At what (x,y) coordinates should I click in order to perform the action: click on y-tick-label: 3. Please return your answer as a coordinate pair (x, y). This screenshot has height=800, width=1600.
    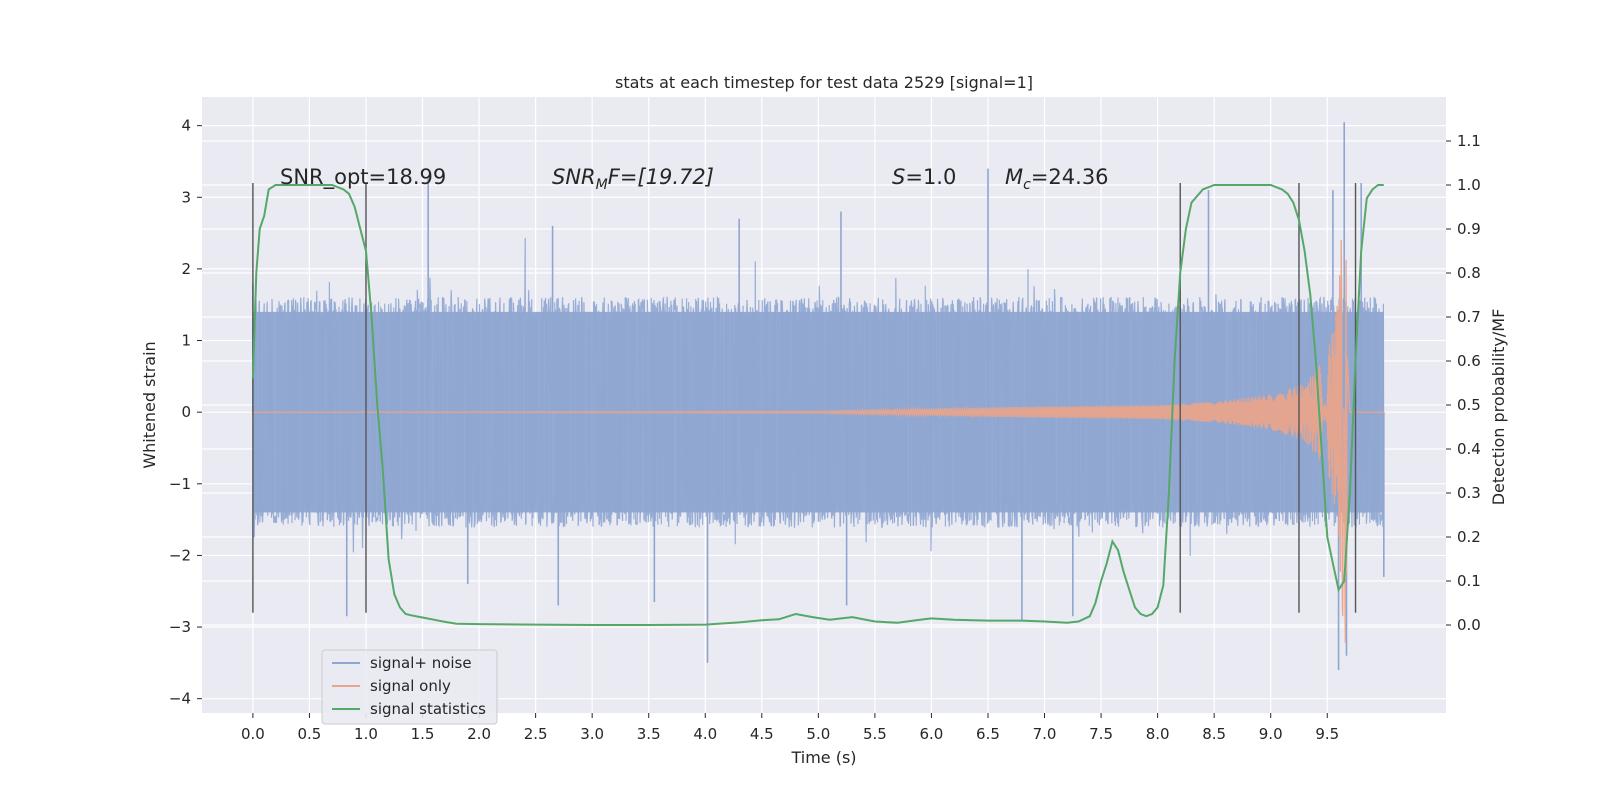
    Looking at the image, I should click on (186, 197).